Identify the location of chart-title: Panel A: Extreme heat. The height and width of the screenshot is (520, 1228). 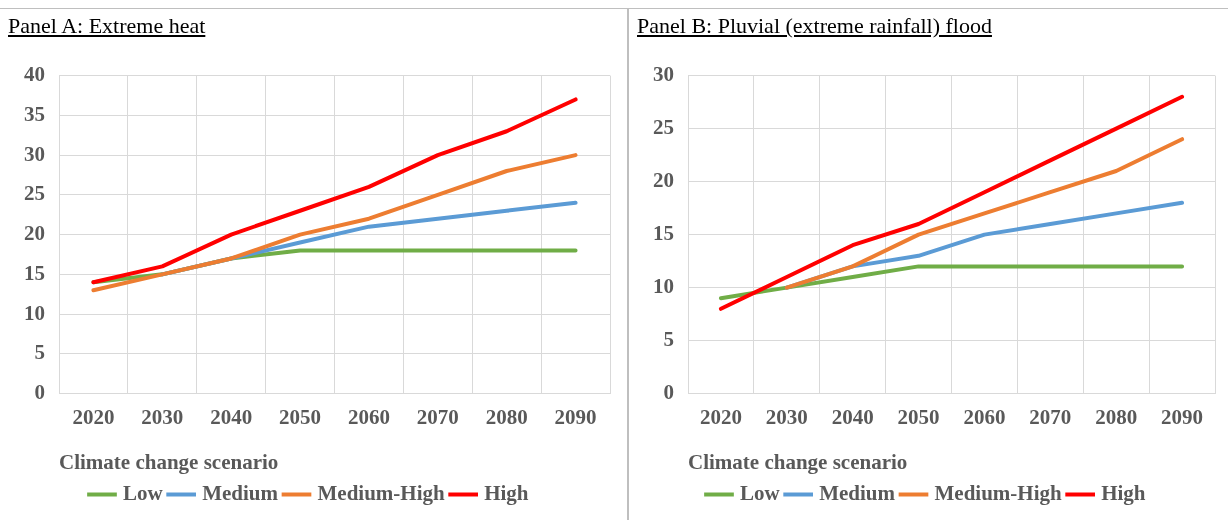
(107, 26).